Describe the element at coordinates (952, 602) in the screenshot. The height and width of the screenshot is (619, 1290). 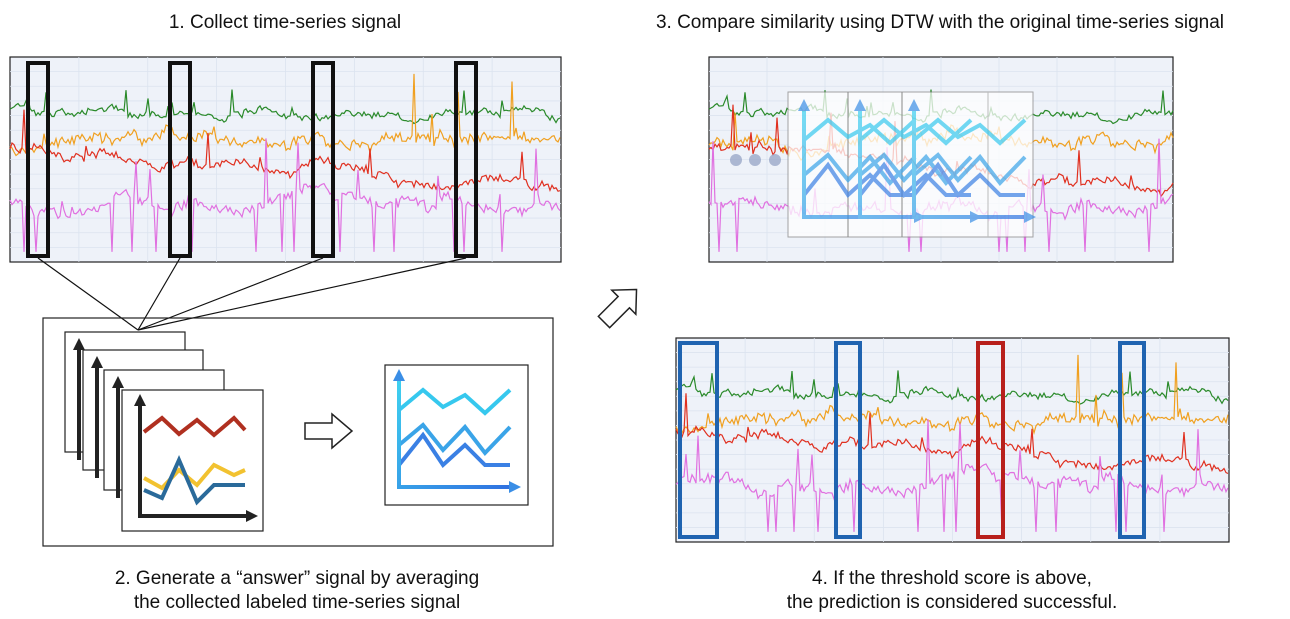
I see `caption: the prediction is considered successful.` at that location.